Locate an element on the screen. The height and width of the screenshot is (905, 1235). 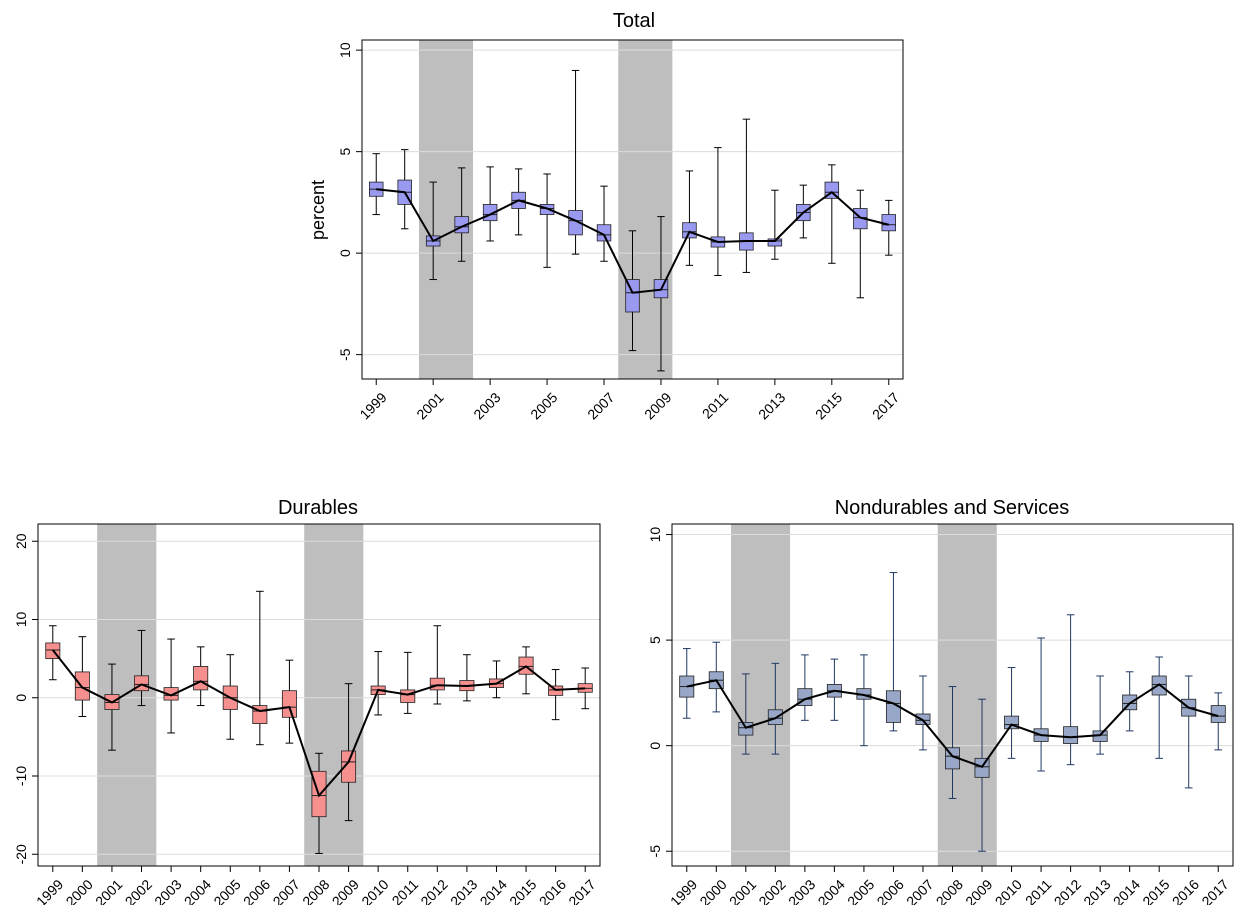
box-2014 is located at coordinates (496, 679).